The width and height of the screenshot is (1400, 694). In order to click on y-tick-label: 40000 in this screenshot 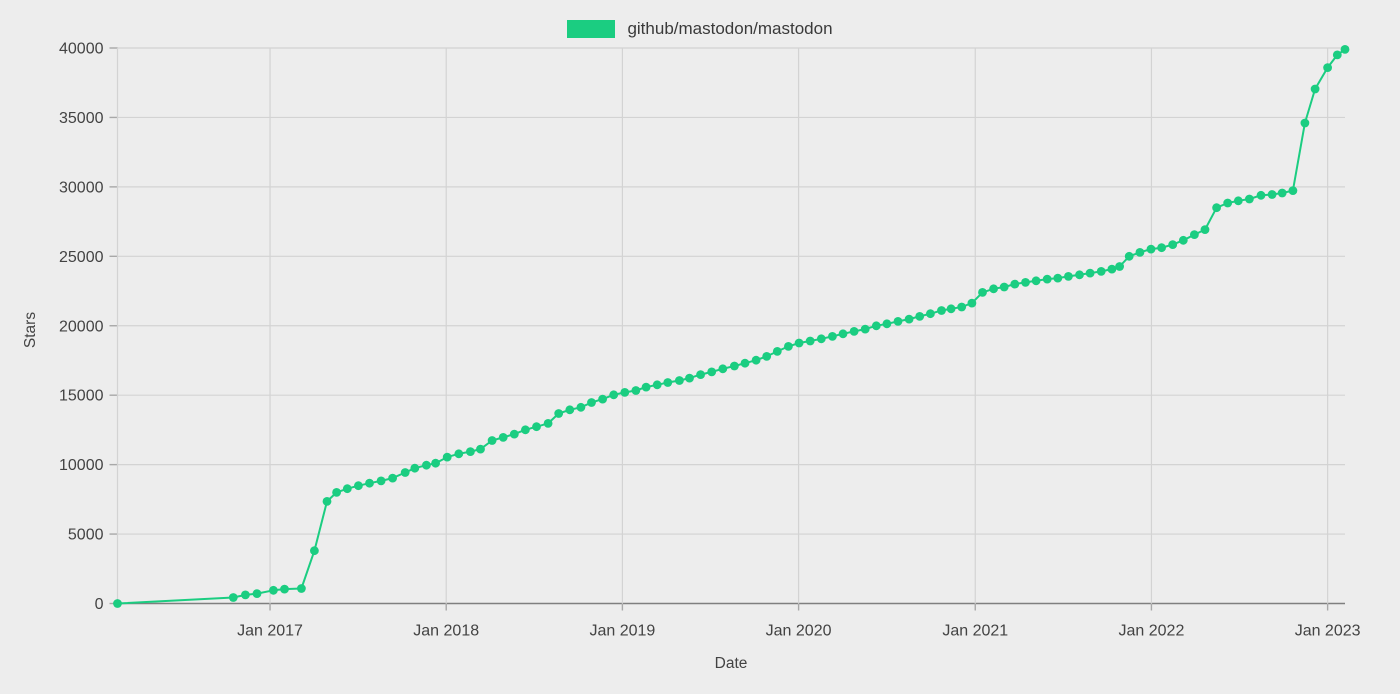, I will do `click(81, 49)`.